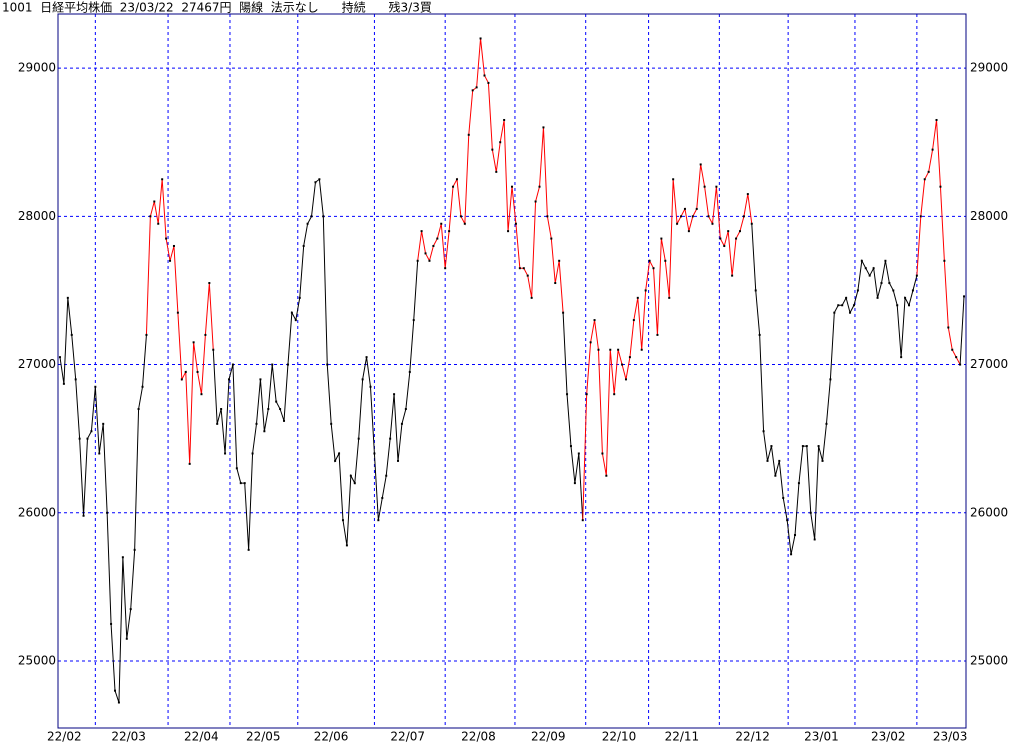 Image resolution: width=1024 pixels, height=745 pixels. What do you see at coordinates (821, 737) in the screenshot?
I see `x-tick-label: 23/01` at bounding box center [821, 737].